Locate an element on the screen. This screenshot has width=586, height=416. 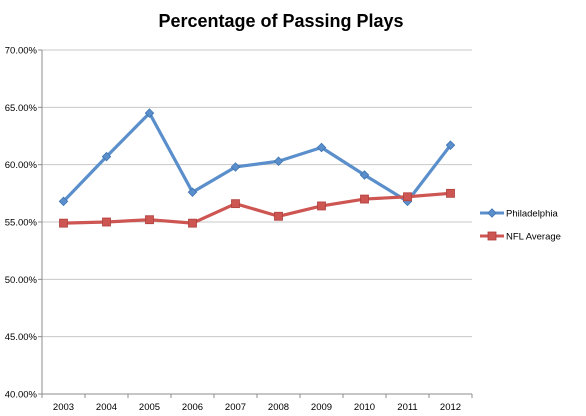
x-axis-ticks: 2003 2004 2005 2006 2007 2008 2009 2010 2011 2012 is located at coordinates (257, 403).